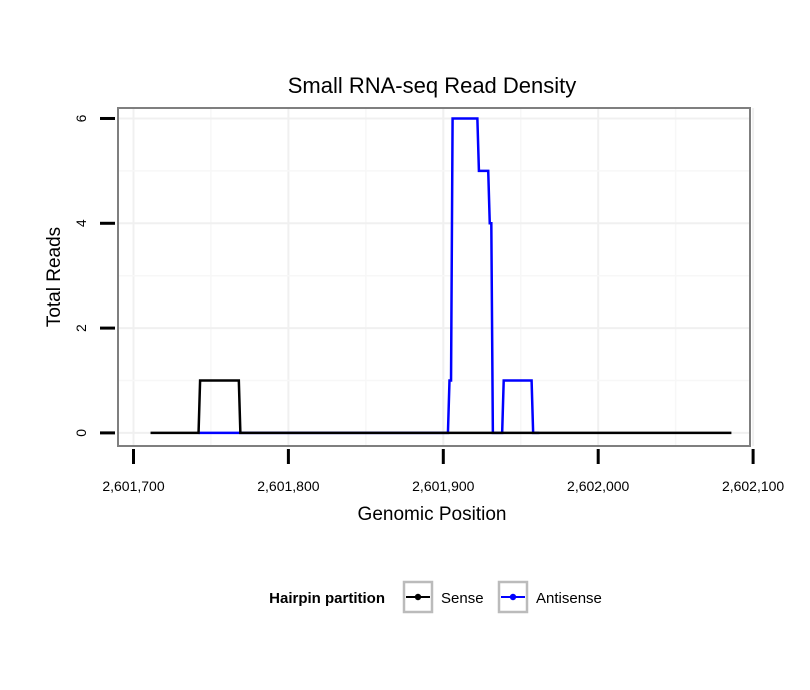  I want to click on legend-label-sense: Sense, so click(462, 598).